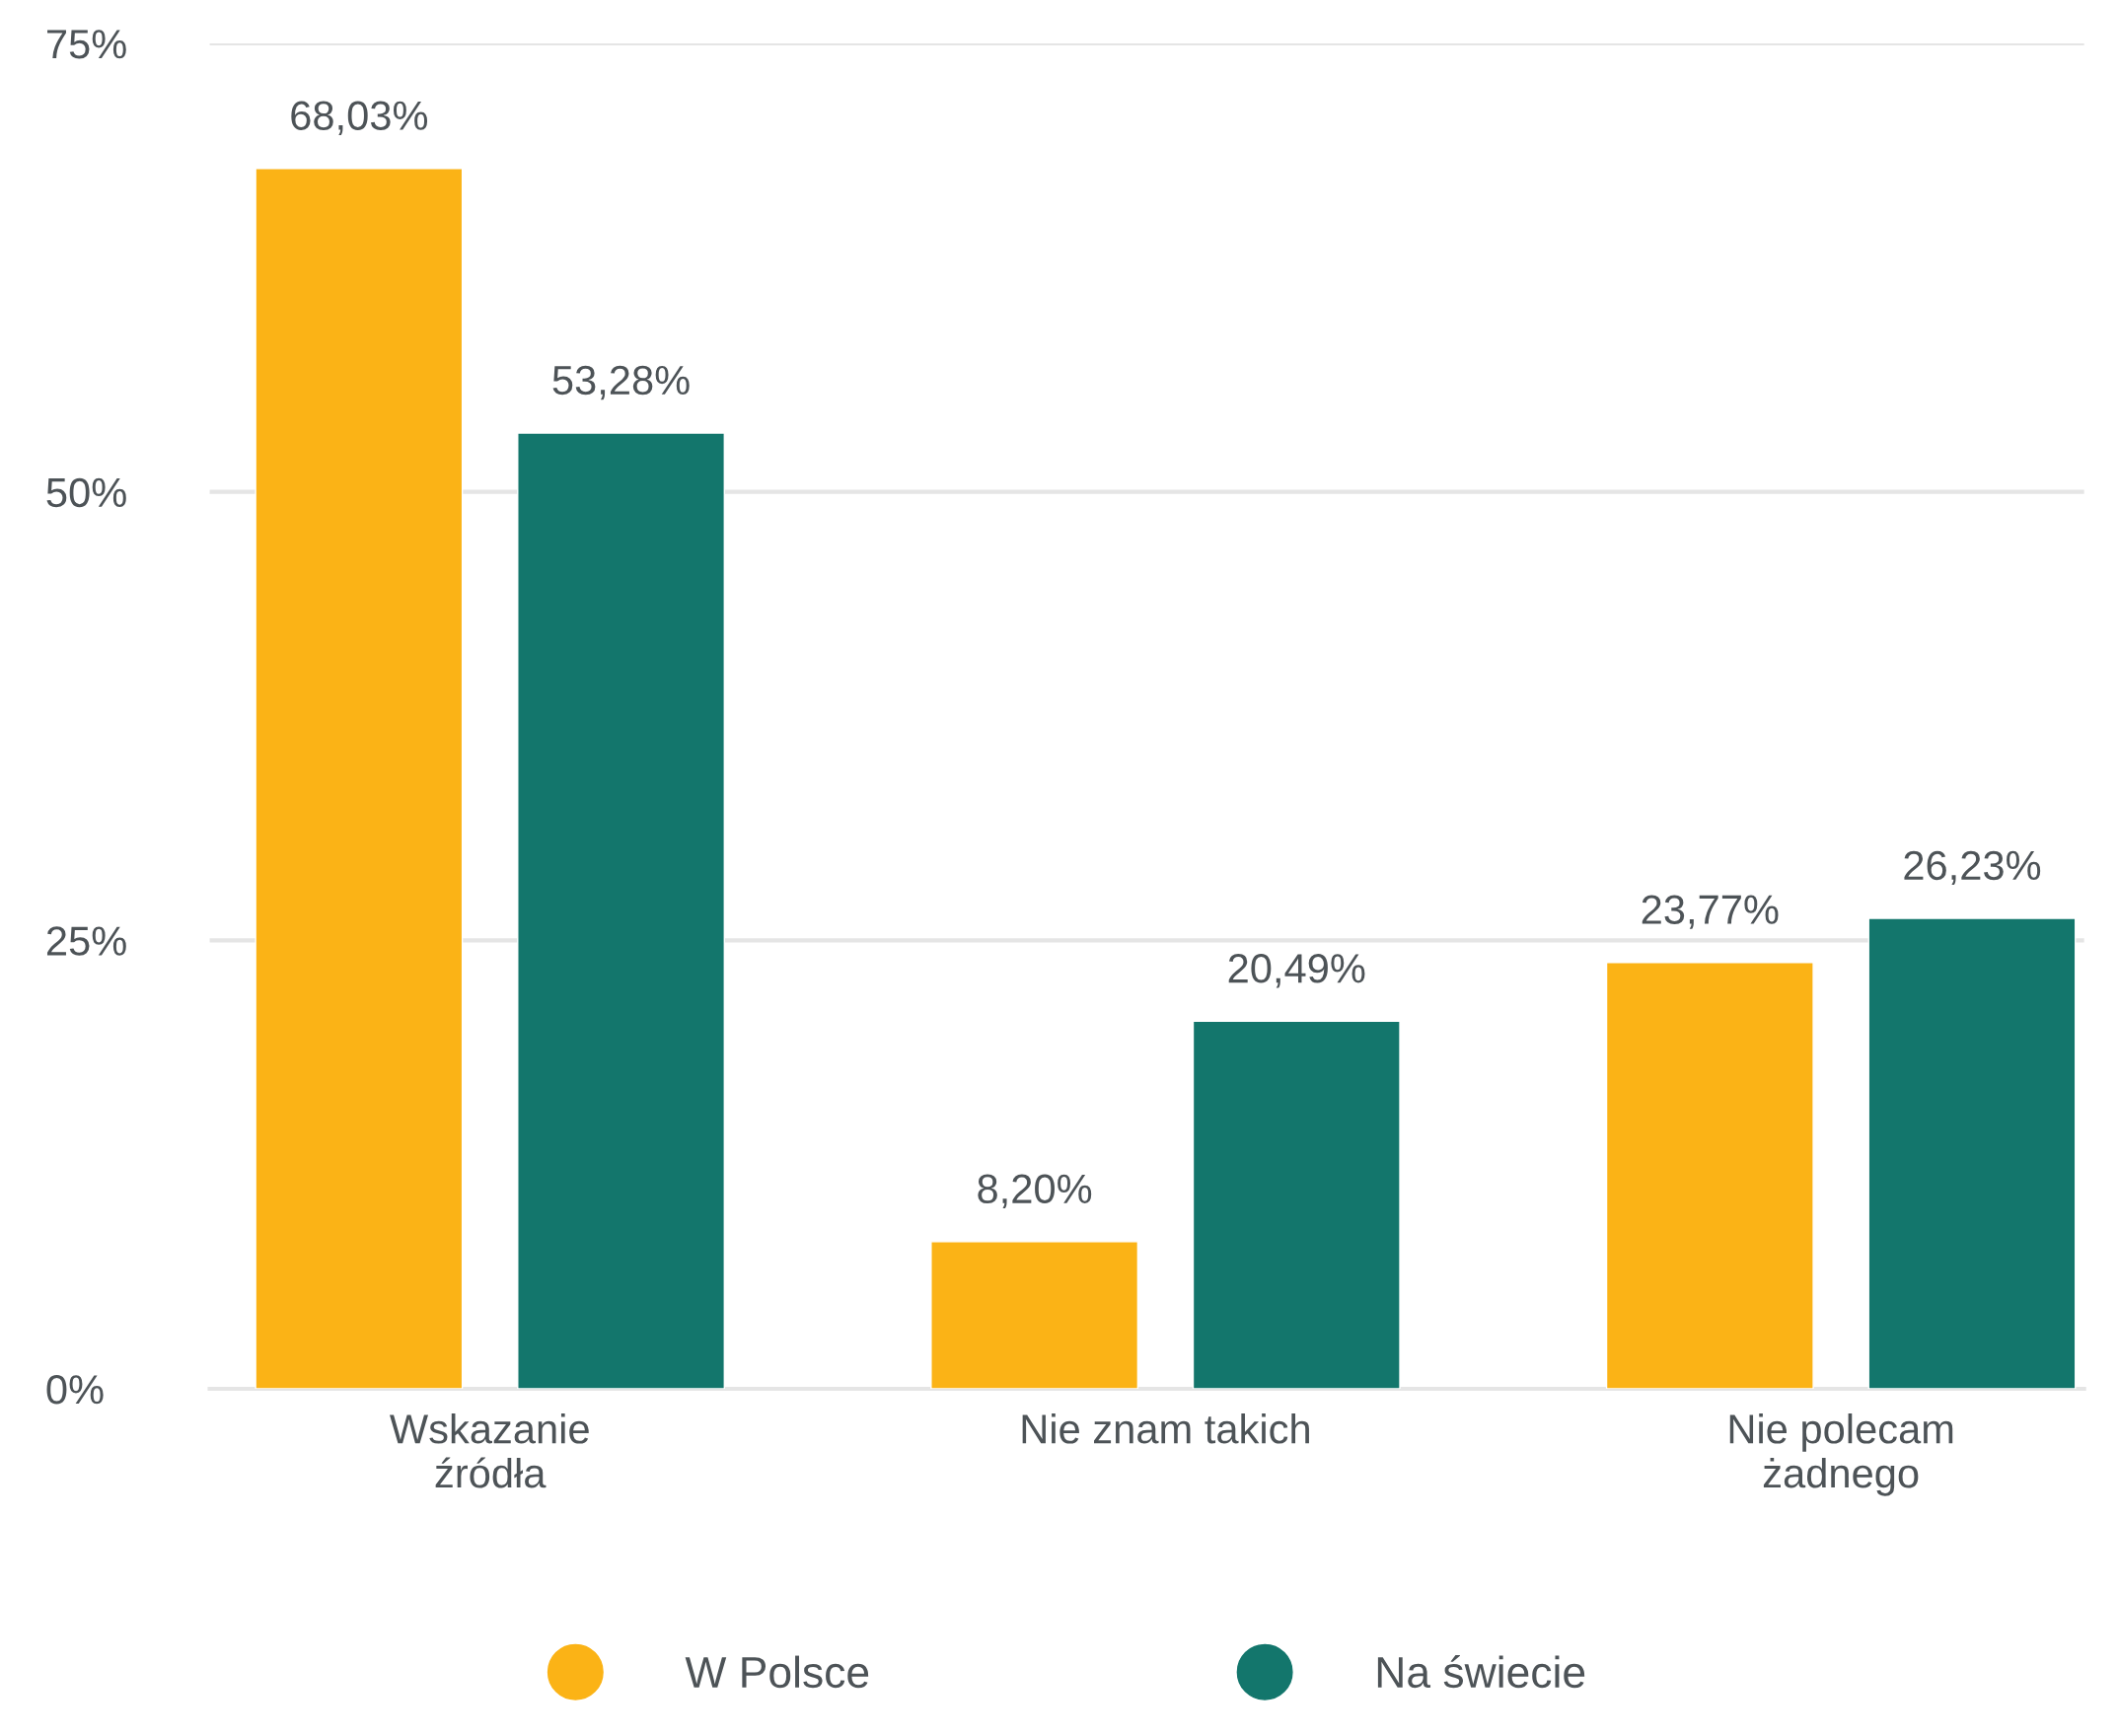 Image resolution: width=2118 pixels, height=1736 pixels. I want to click on x-tick-label: Wskazanie źródła, so click(490, 1450).